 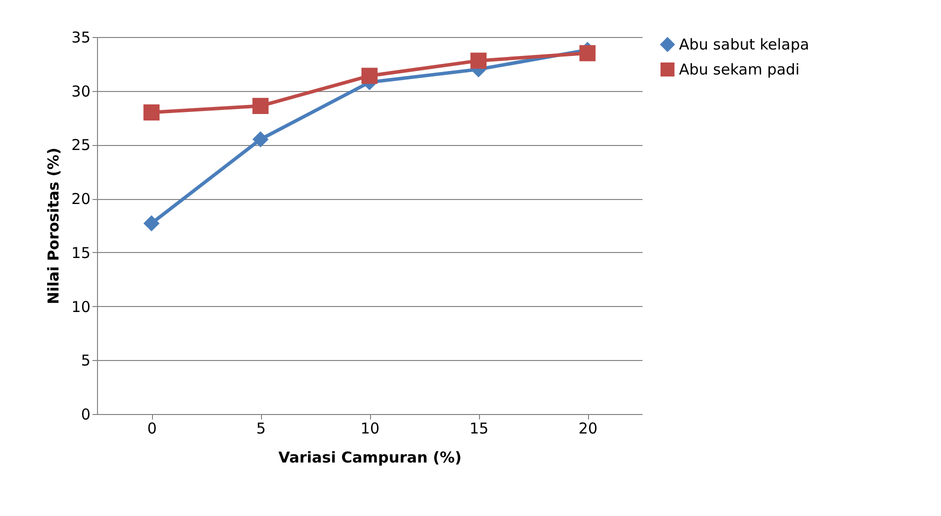 What do you see at coordinates (80, 91) in the screenshot?
I see `y-tick-label: 30` at bounding box center [80, 91].